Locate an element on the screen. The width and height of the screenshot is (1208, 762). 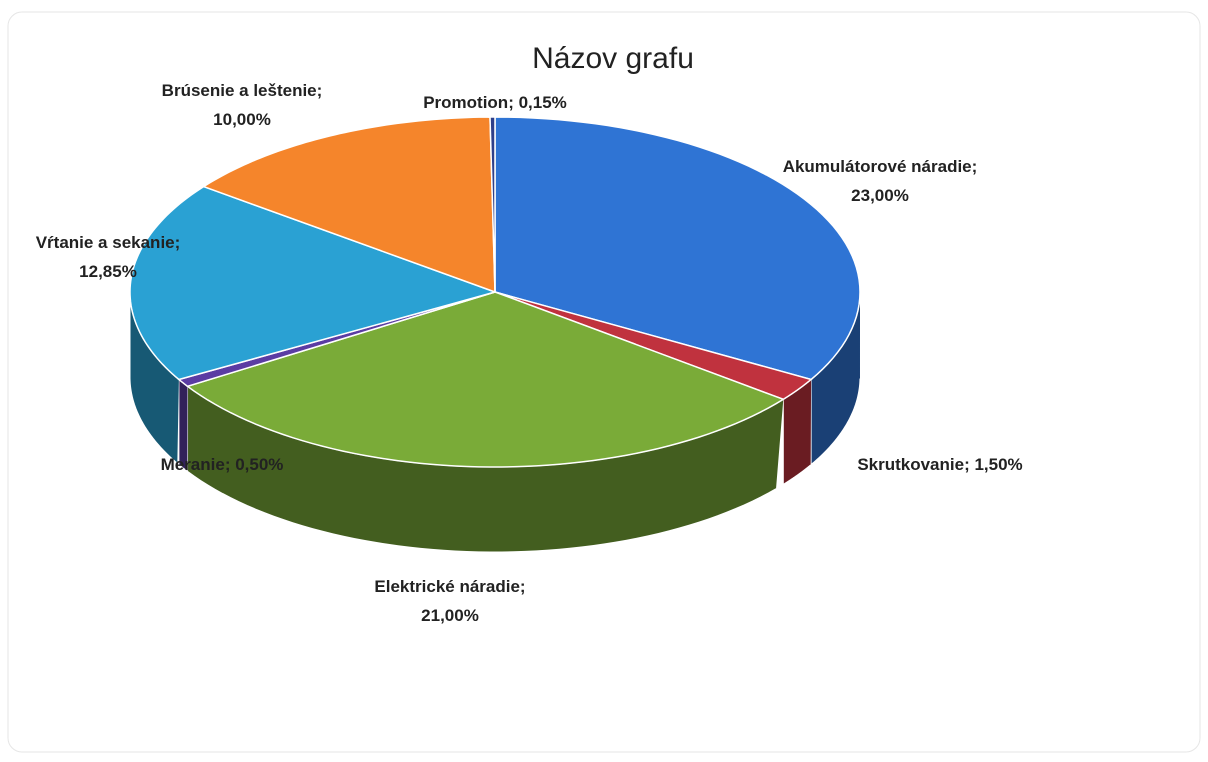
label-value: 21,00% is located at coordinates (450, 615).